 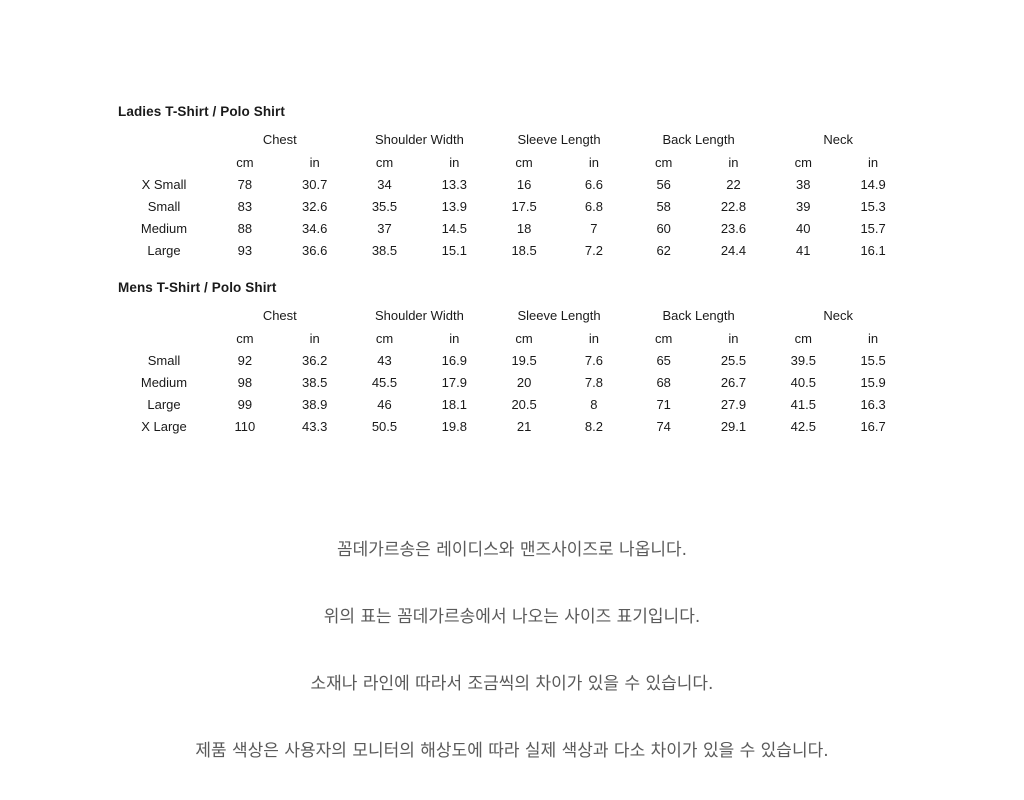 What do you see at coordinates (454, 228) in the screenshot?
I see `value-cell: 14.5` at bounding box center [454, 228].